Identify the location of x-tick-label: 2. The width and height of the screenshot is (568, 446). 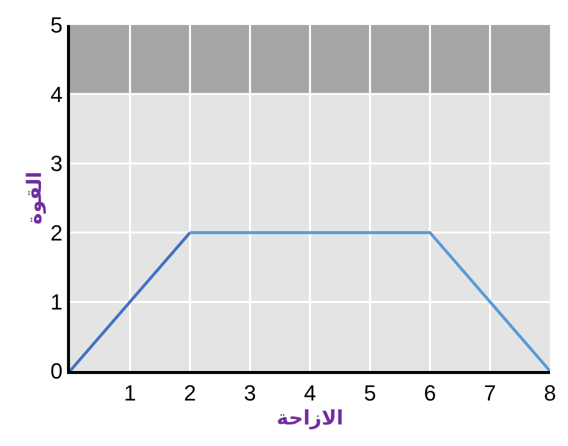
(190, 393).